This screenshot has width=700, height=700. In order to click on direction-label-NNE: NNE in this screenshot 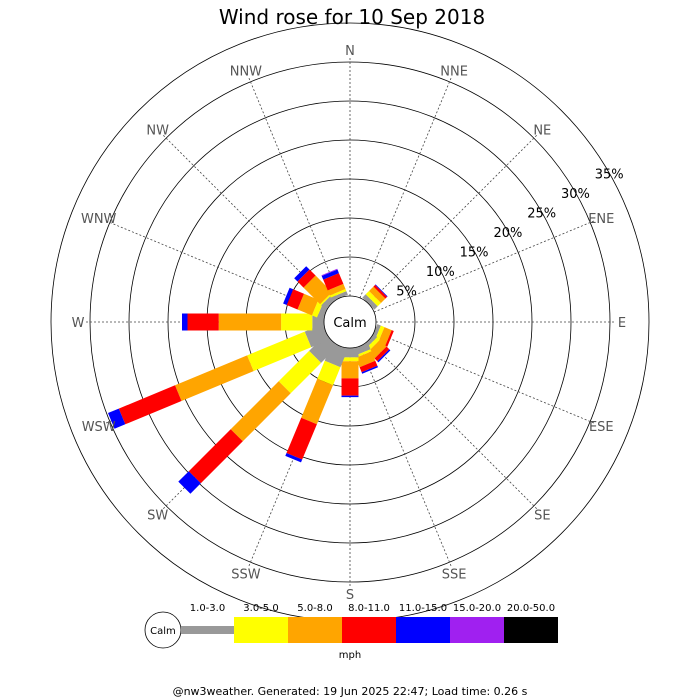, I will do `click(454, 72)`.